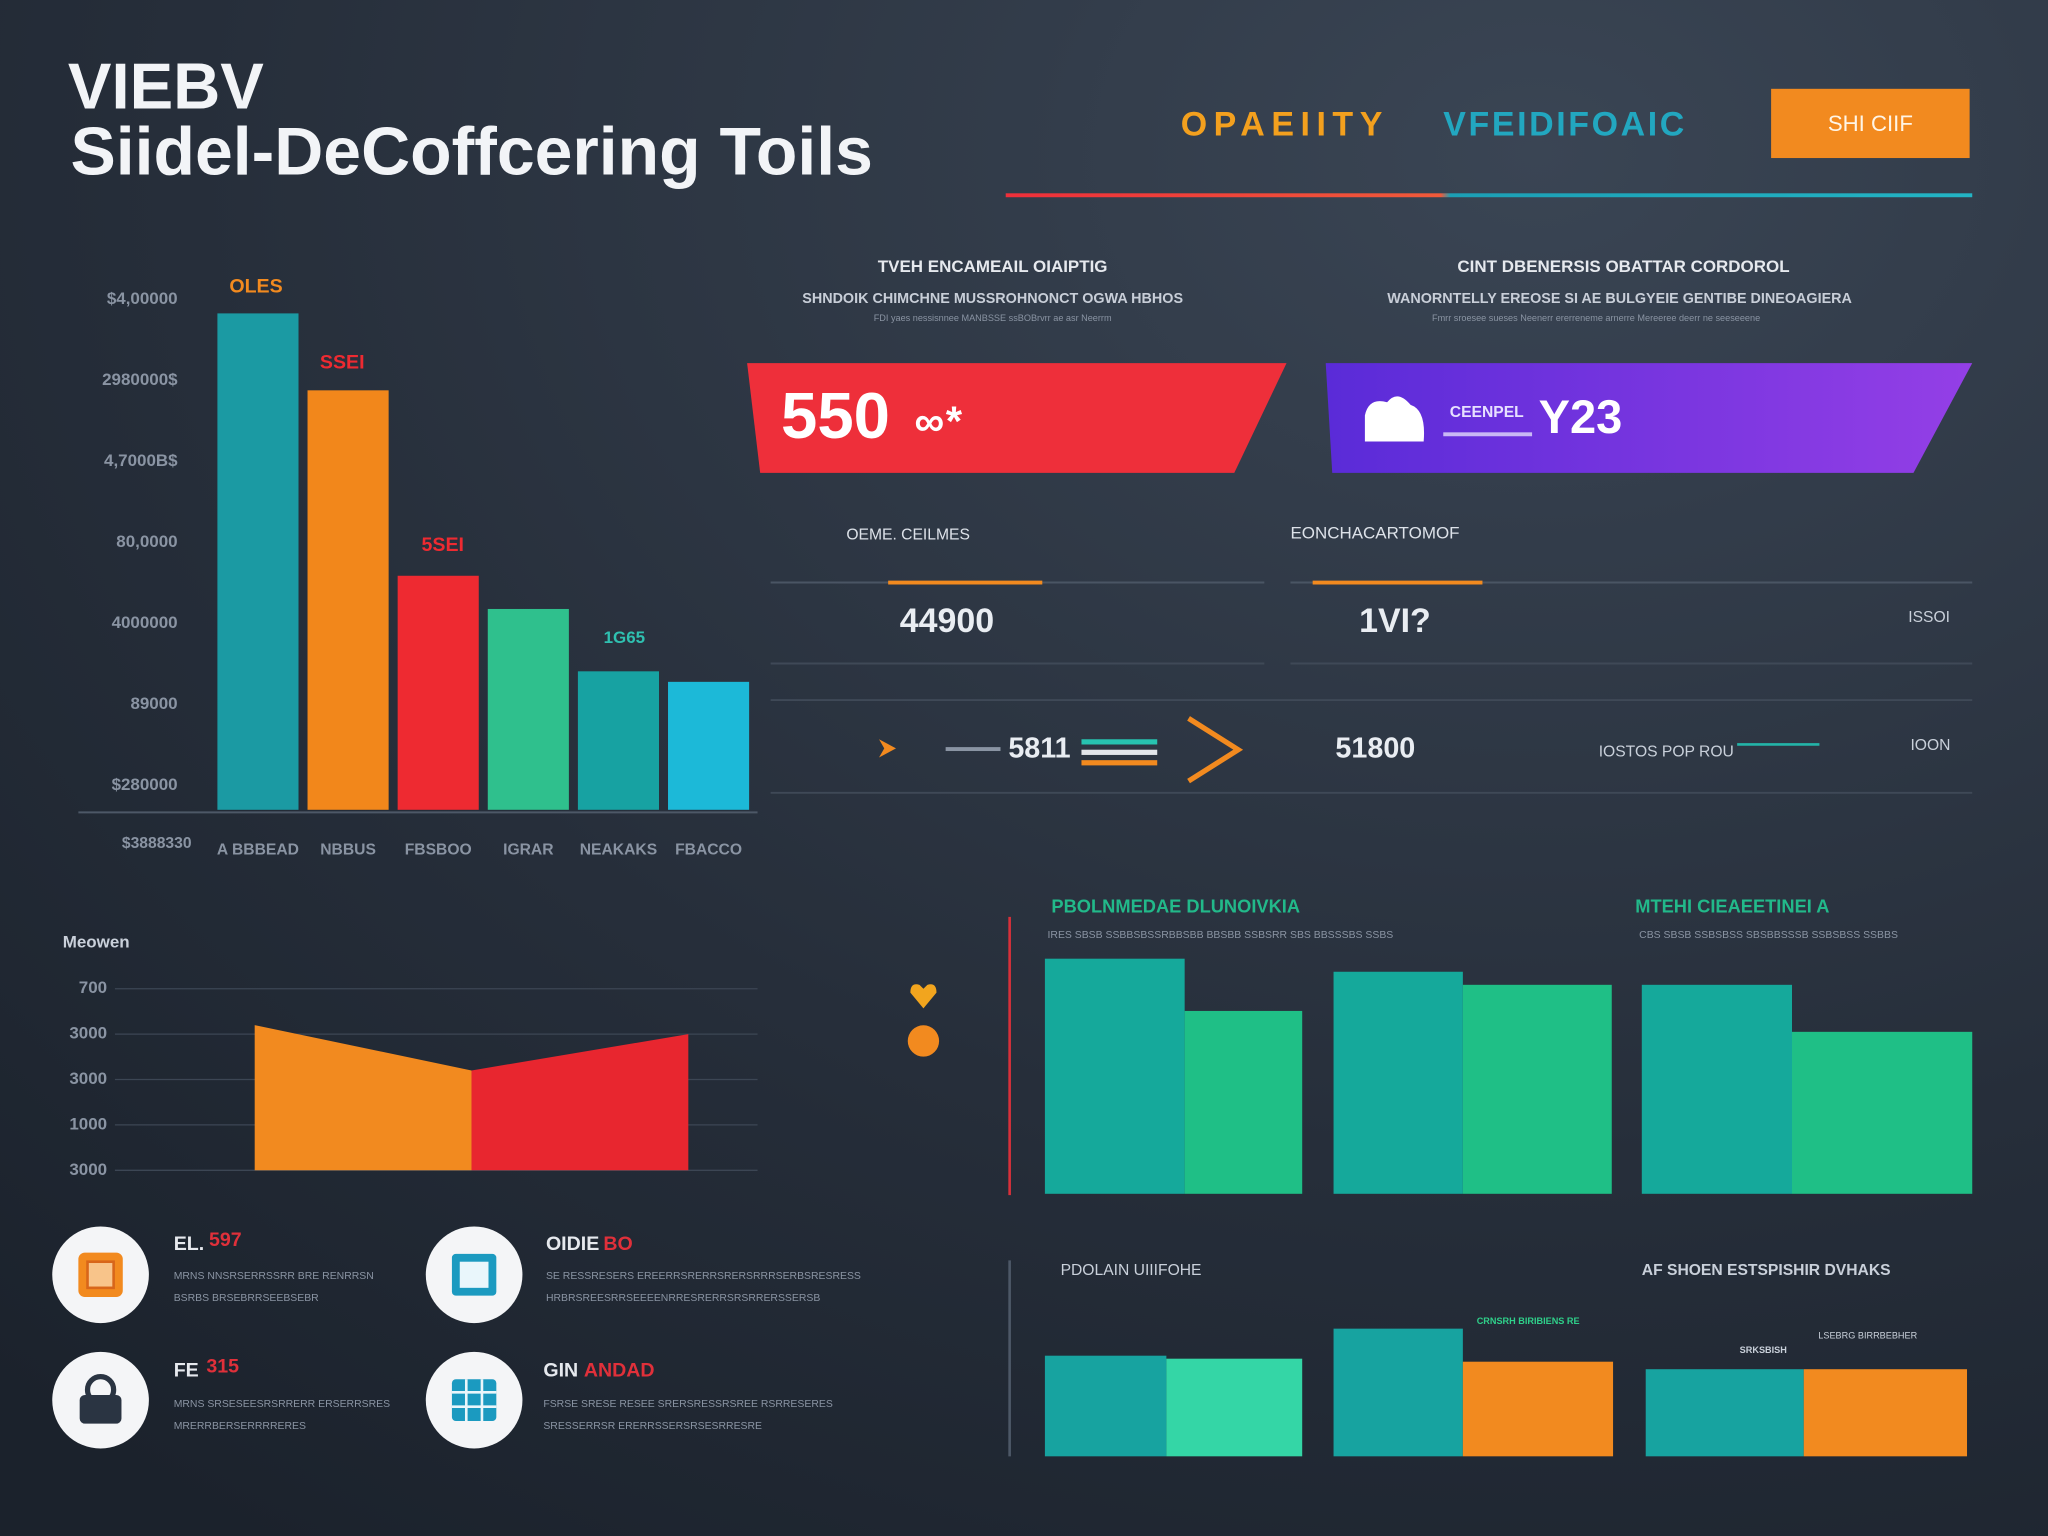 This screenshot has width=2048, height=1536. What do you see at coordinates (528, 849) in the screenshot?
I see `x-tick-label: IGRAR` at bounding box center [528, 849].